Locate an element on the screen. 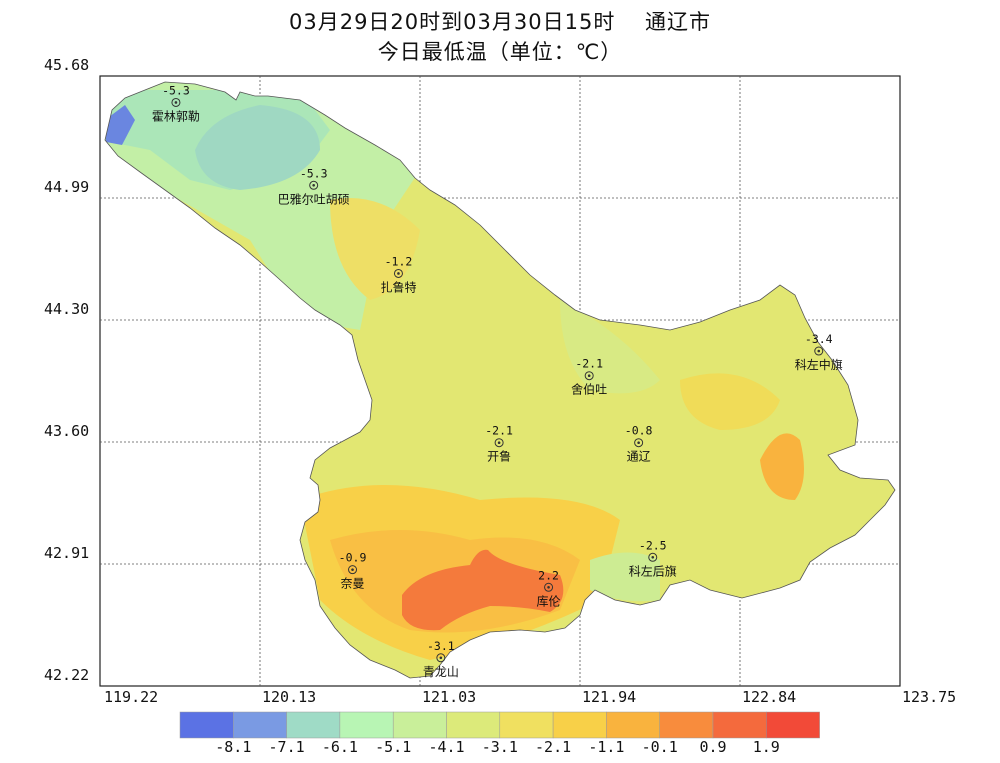 This screenshot has width=1000, height=763. legend-label: -3.1 is located at coordinates (499, 747).